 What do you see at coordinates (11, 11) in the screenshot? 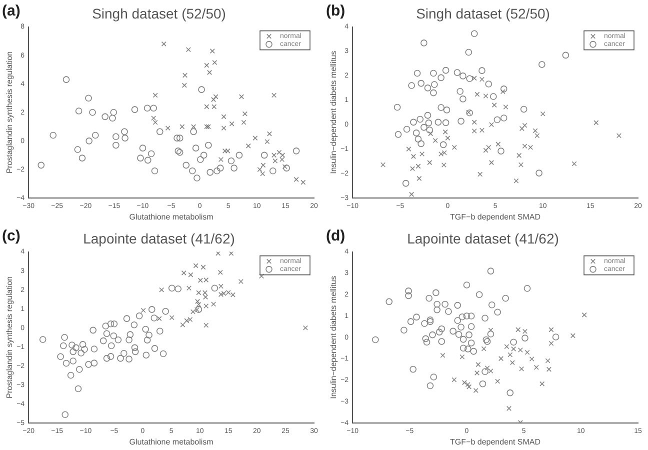
I see `text: (a)` at bounding box center [11, 11].